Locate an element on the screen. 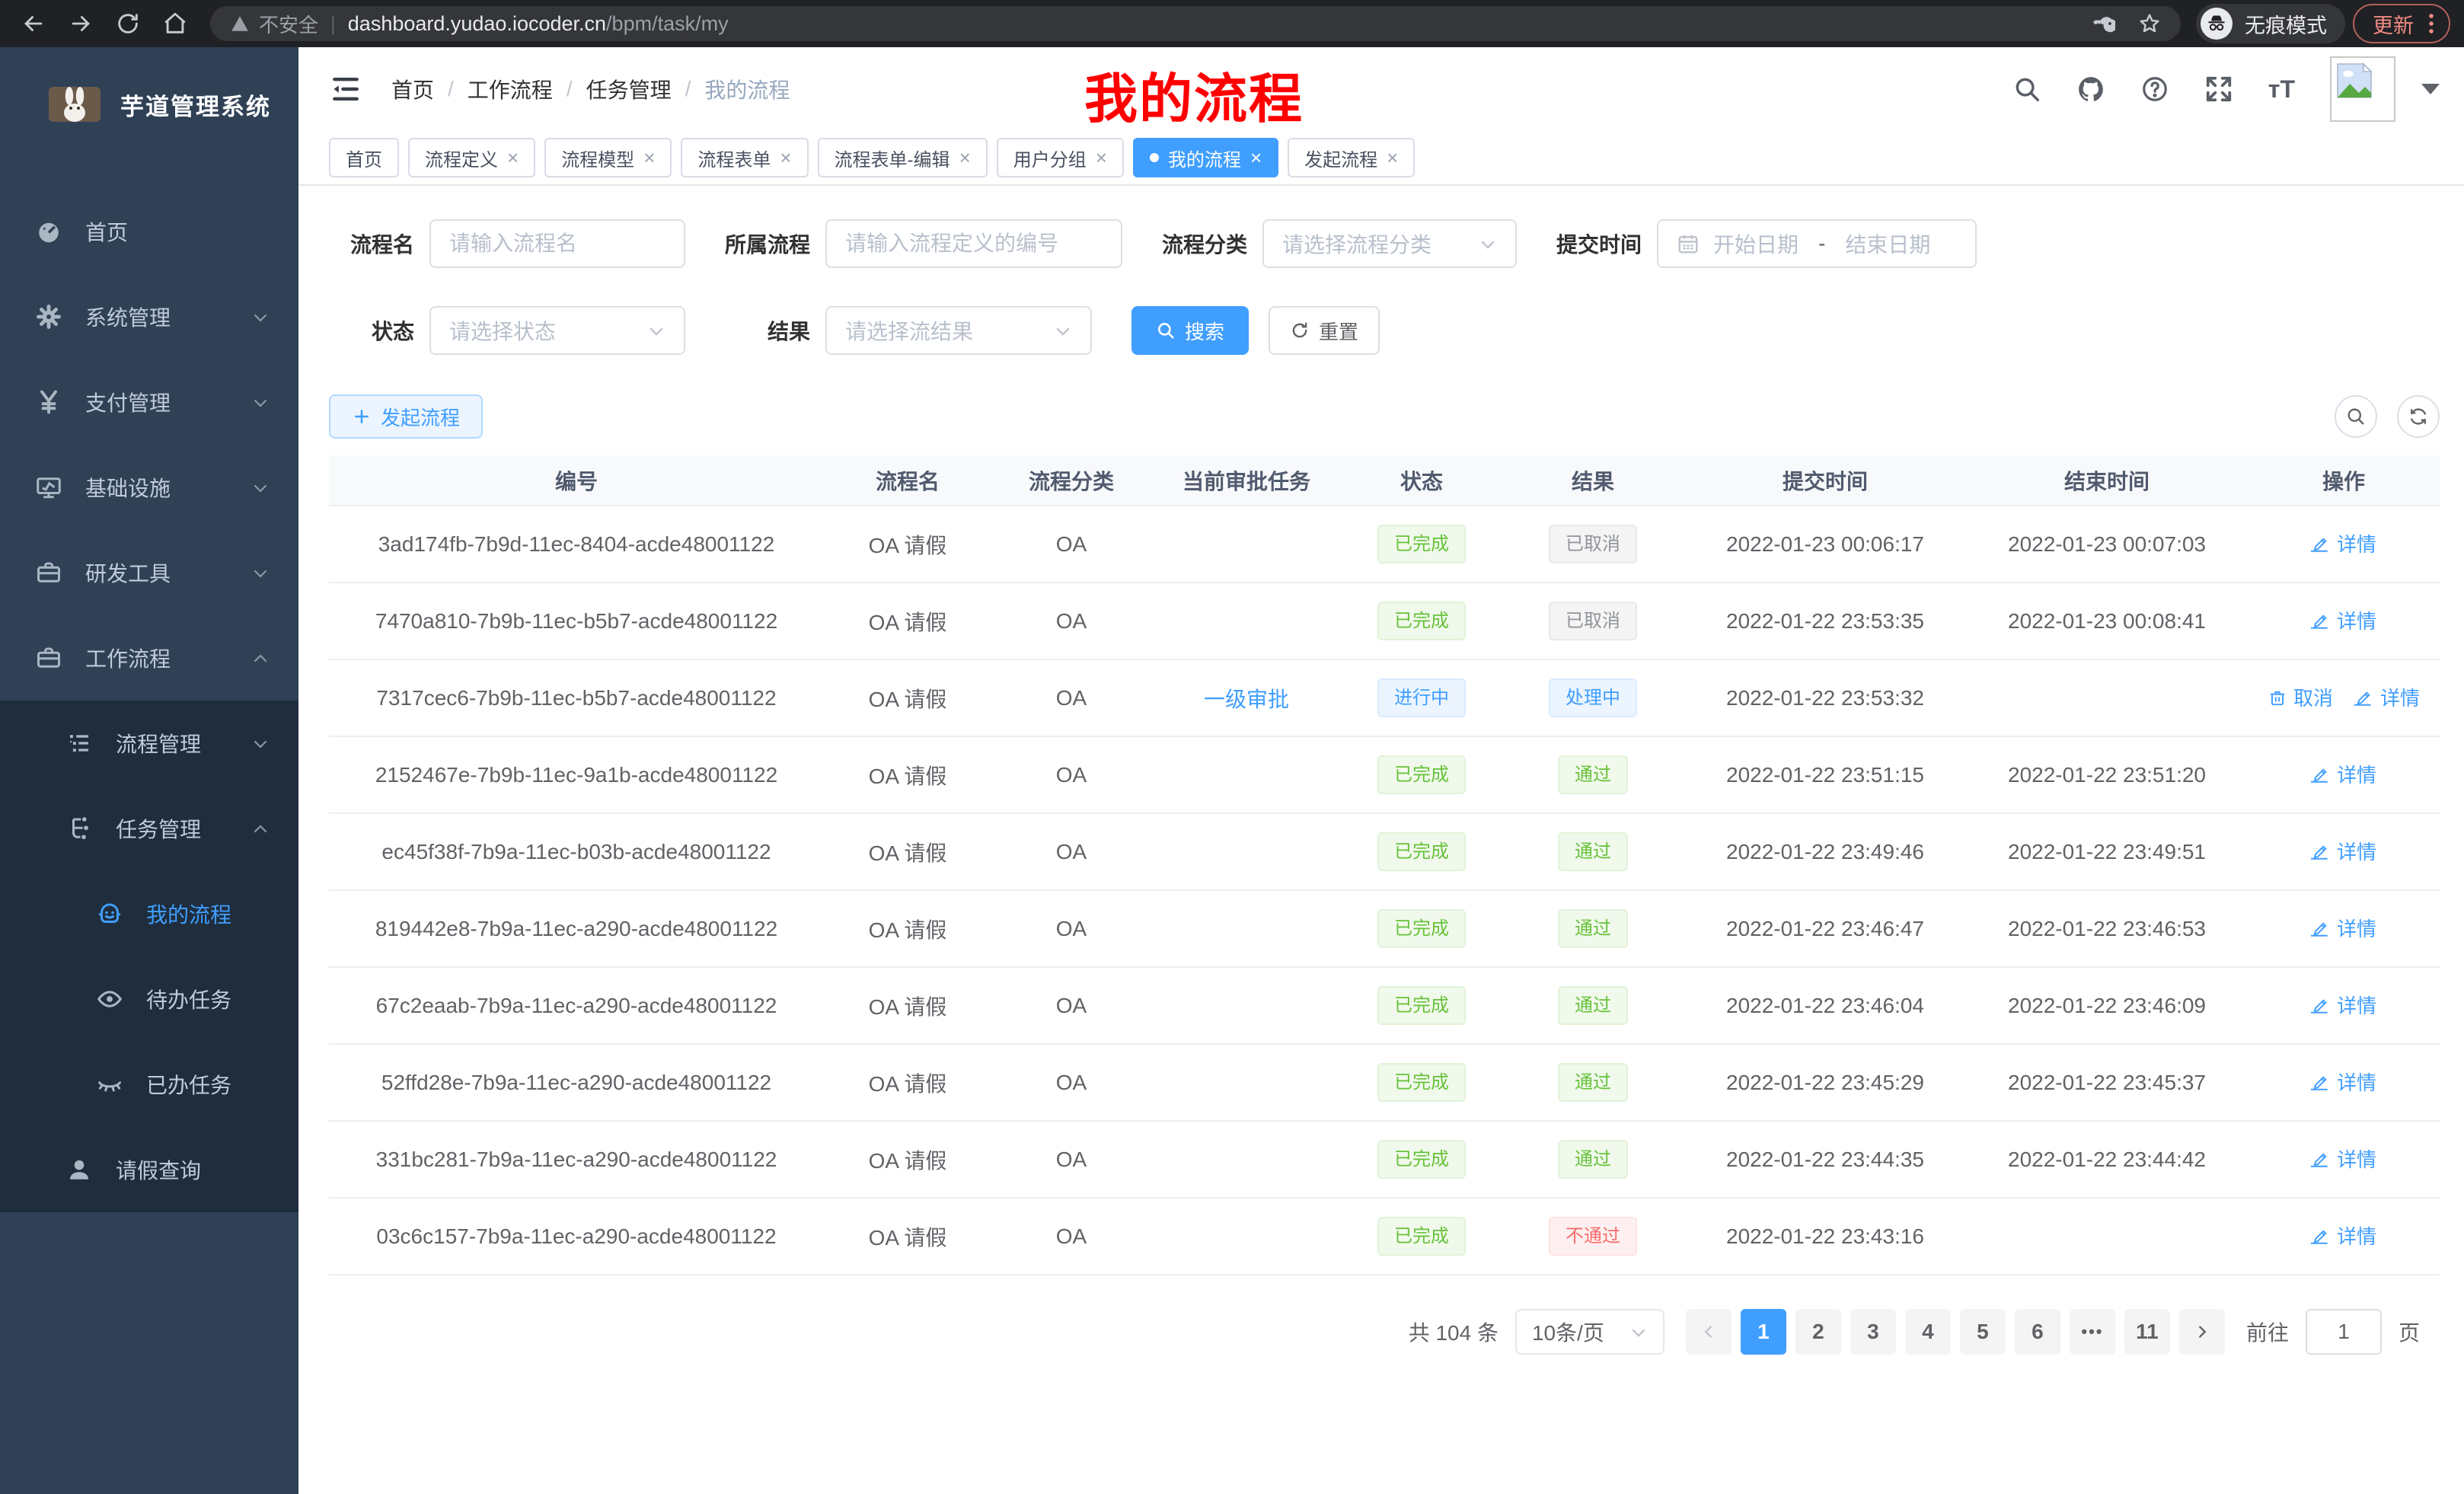  sidebar-item-label: 已办任务 is located at coordinates (189, 1085).